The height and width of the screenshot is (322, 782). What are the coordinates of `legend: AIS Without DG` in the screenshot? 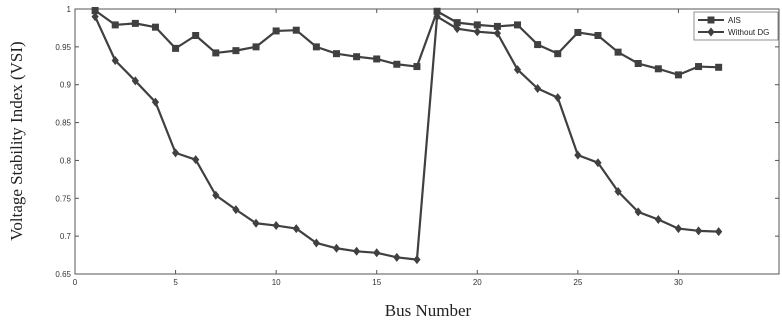 It's located at (736, 26).